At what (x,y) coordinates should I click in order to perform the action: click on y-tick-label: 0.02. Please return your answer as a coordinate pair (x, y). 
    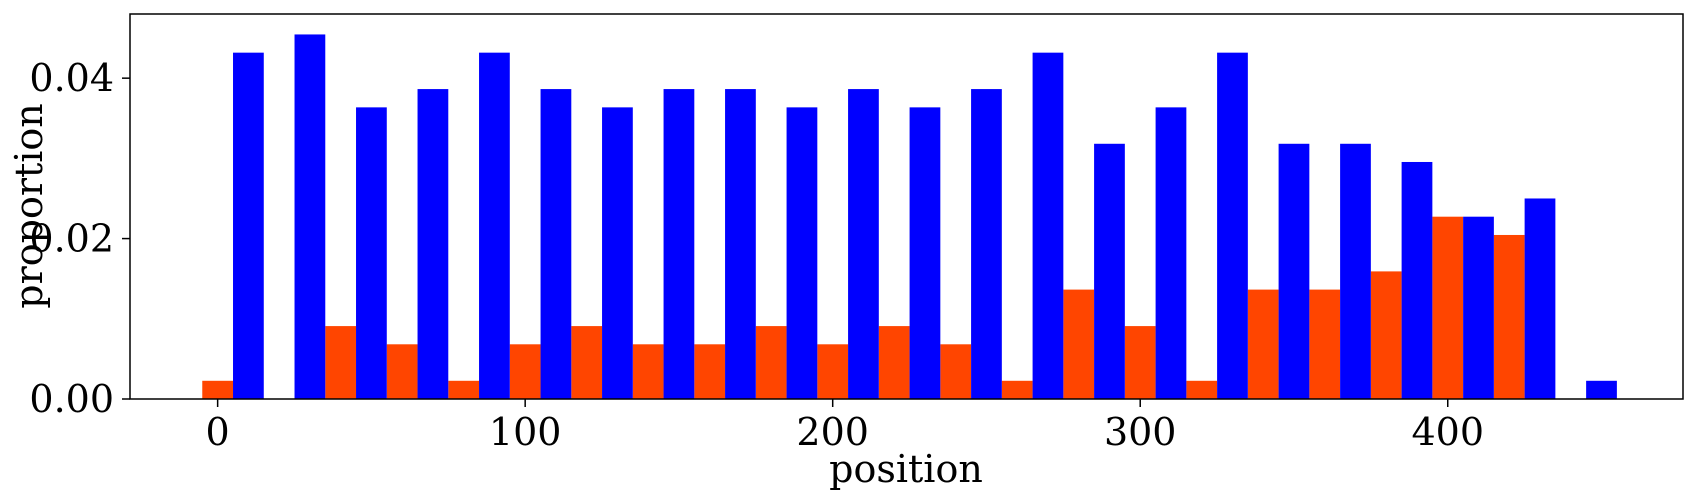
    Looking at the image, I should click on (71, 239).